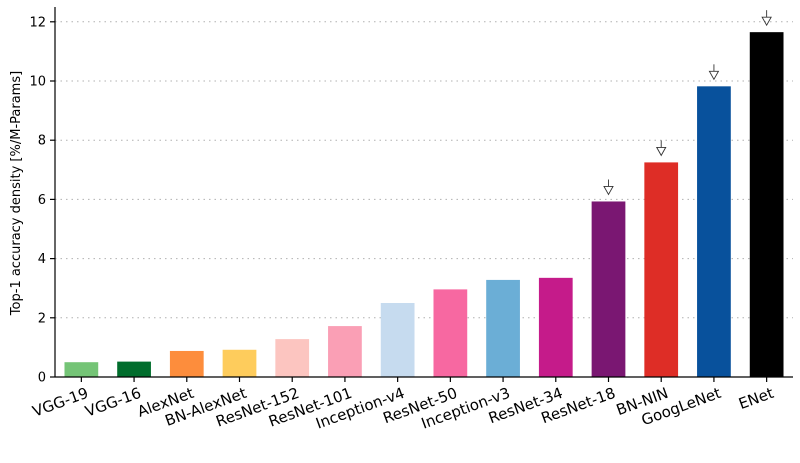  What do you see at coordinates (42, 318) in the screenshot?
I see `y-tick-label: 2` at bounding box center [42, 318].